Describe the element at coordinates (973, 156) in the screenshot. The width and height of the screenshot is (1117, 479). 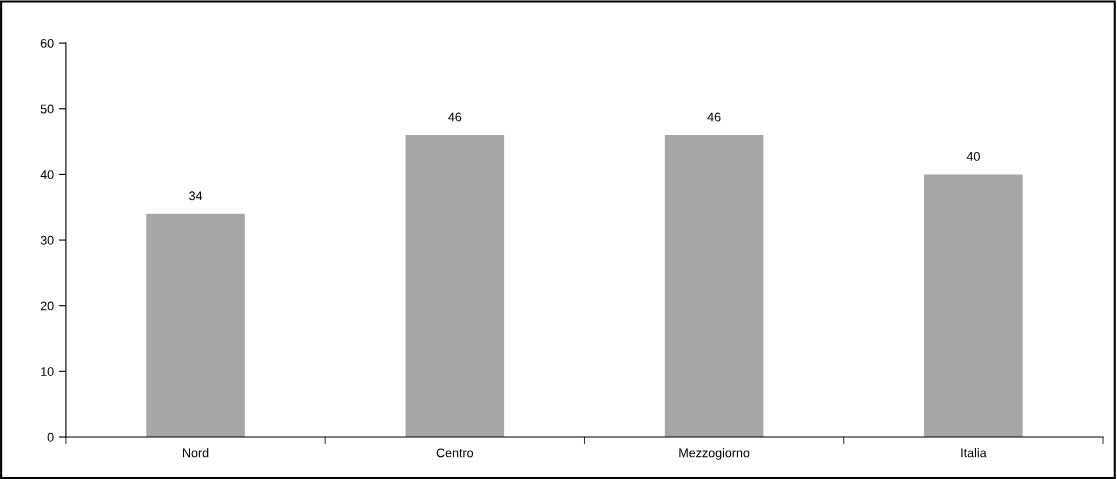
I see `data-label: 40` at that location.